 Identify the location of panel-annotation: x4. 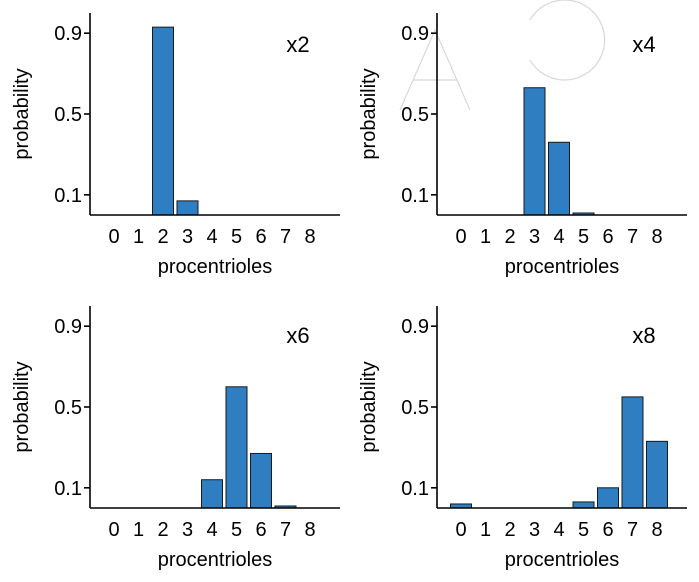
(643, 44).